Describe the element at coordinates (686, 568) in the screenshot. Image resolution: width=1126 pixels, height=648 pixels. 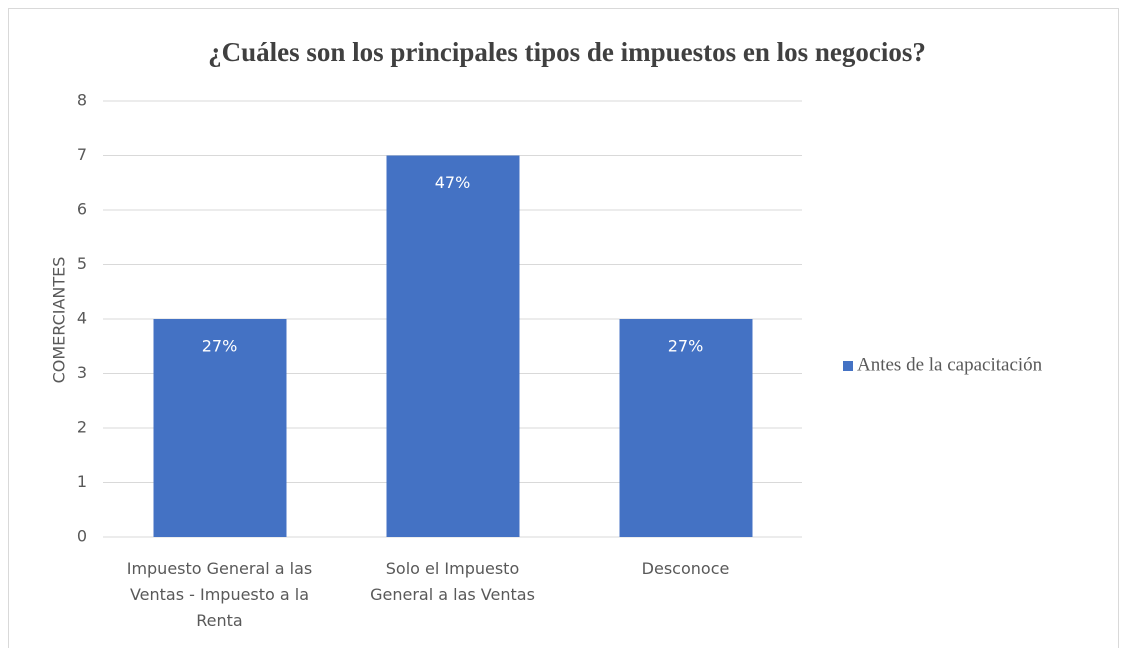
I see `x-tick-label: Desconoce` at that location.